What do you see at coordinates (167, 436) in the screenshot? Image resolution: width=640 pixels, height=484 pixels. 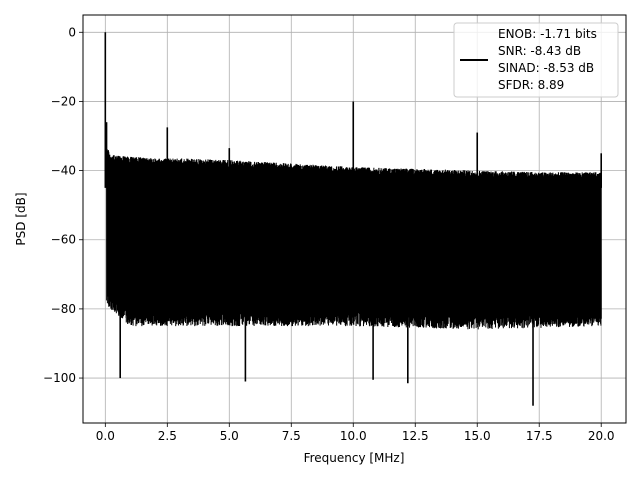 I see `x-tick-label: 2.5` at bounding box center [167, 436].